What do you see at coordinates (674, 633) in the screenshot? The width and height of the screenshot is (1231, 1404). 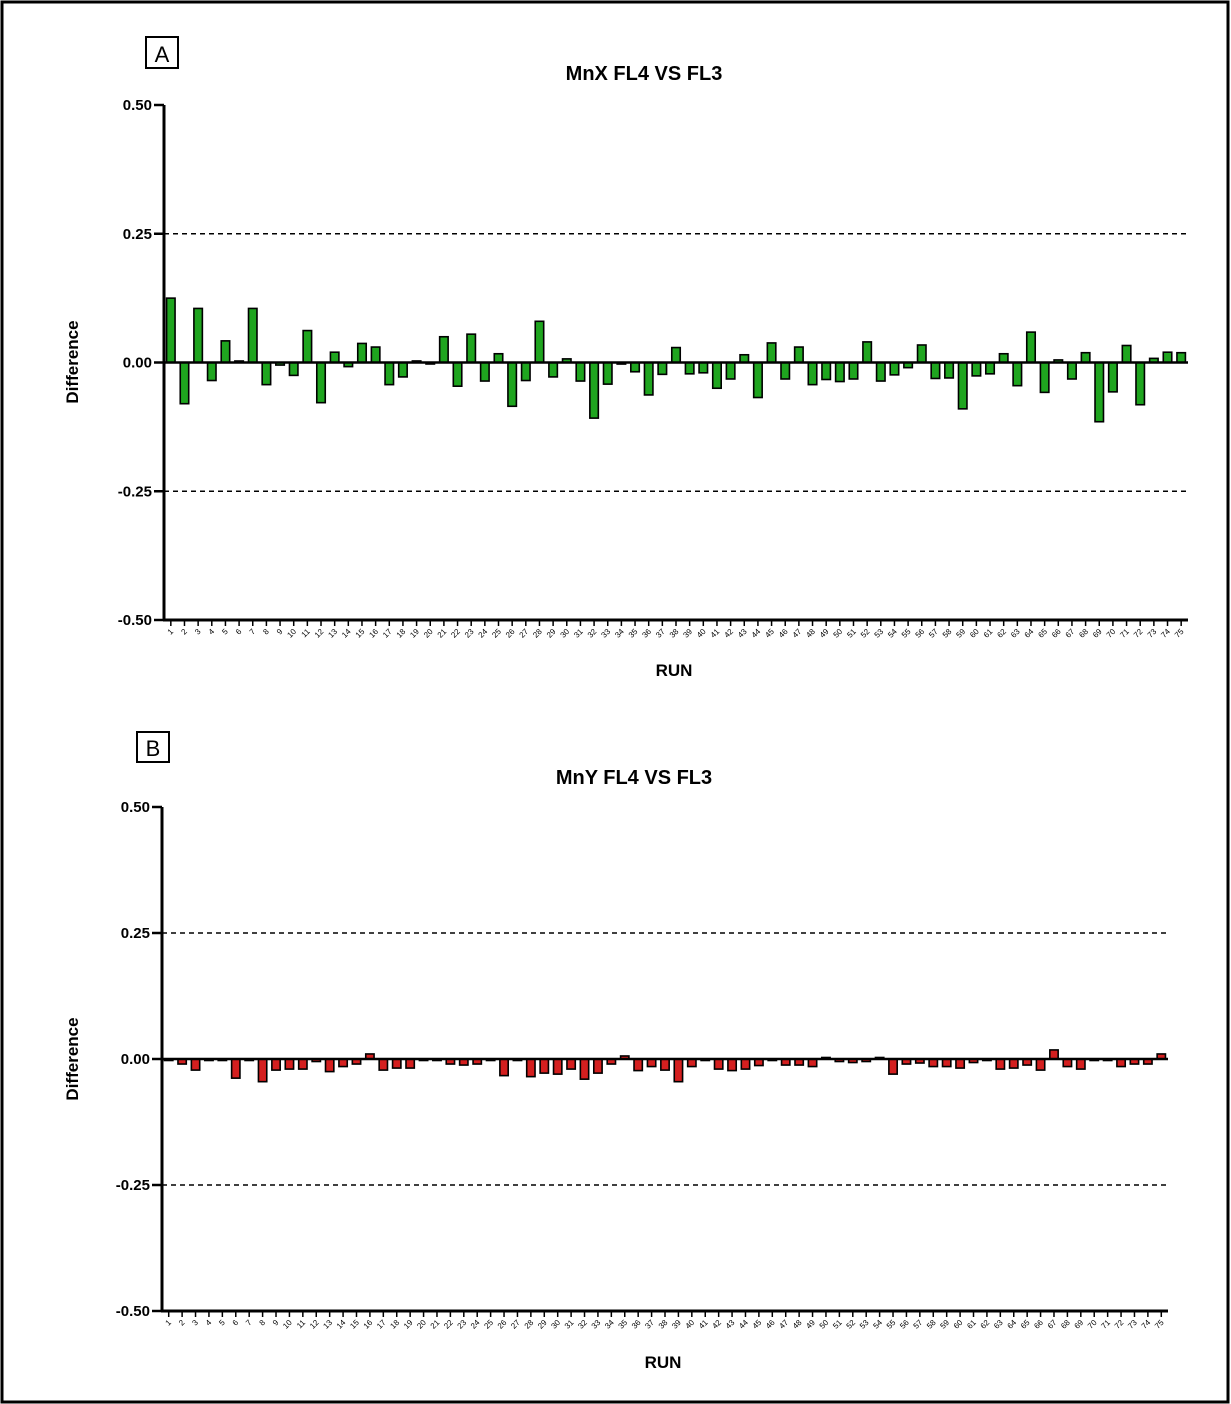 I see `x-tick-label: 38` at bounding box center [674, 633].